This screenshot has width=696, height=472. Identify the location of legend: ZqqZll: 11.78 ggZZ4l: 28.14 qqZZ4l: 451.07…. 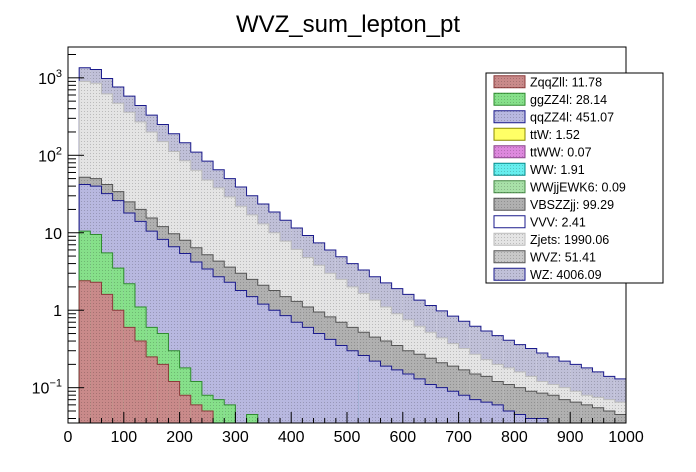
(574, 178).